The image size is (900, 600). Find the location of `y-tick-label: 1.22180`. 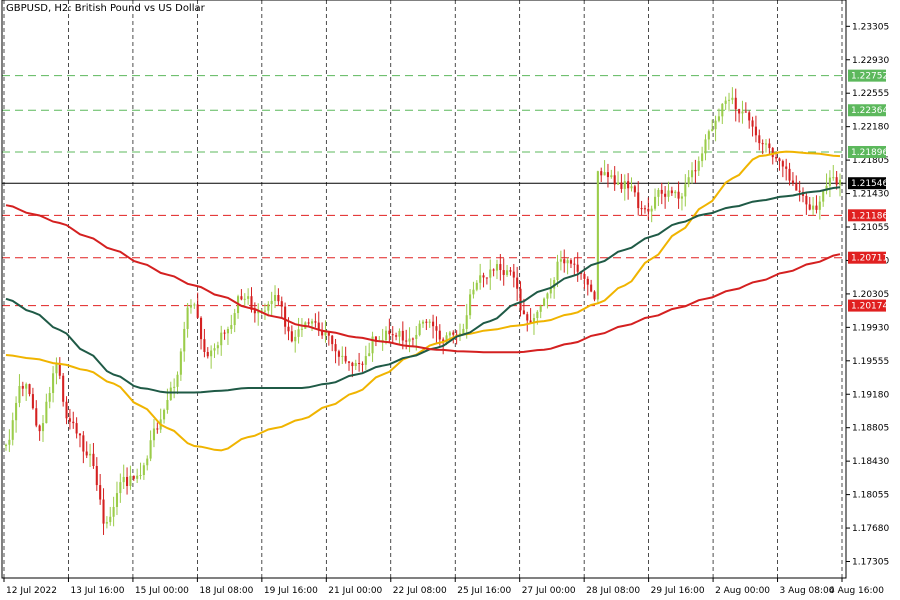

y-tick-label: 1.22180 is located at coordinates (870, 128).